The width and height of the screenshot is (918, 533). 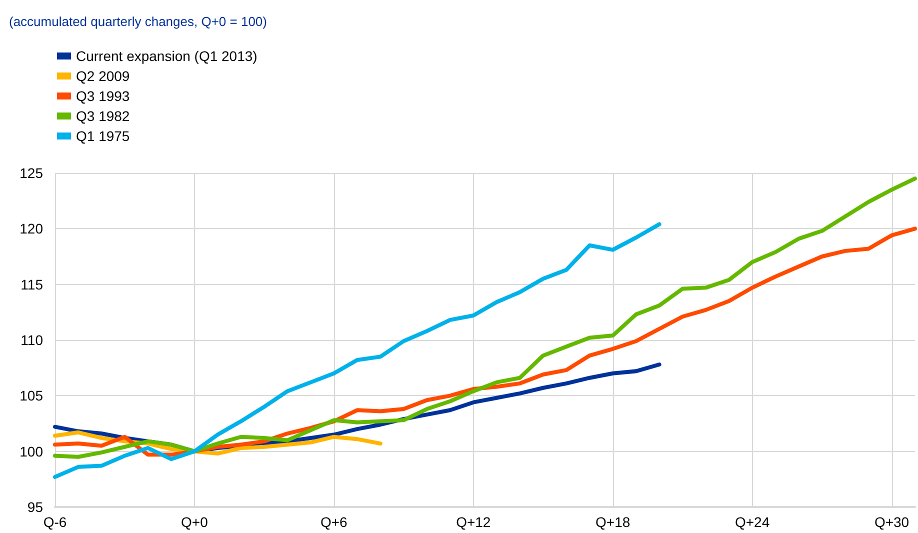 I want to click on x-tick-label: Q+18, so click(x=613, y=522).